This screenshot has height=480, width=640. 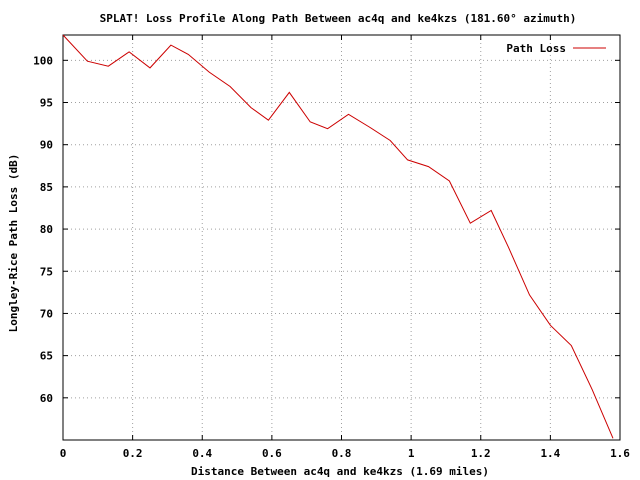 What do you see at coordinates (46, 271) in the screenshot?
I see `y-tick-label: 75` at bounding box center [46, 271].